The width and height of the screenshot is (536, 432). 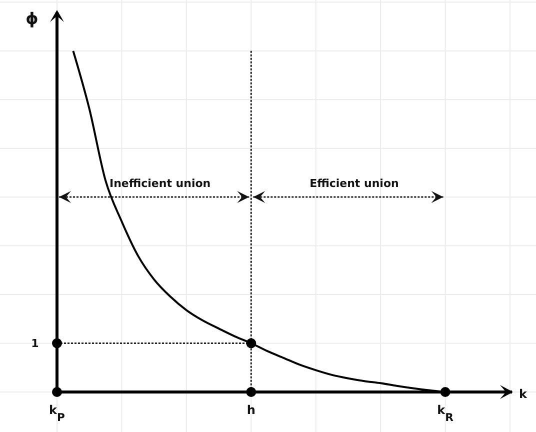 I want to click on x-axis-title: k, so click(x=523, y=394).